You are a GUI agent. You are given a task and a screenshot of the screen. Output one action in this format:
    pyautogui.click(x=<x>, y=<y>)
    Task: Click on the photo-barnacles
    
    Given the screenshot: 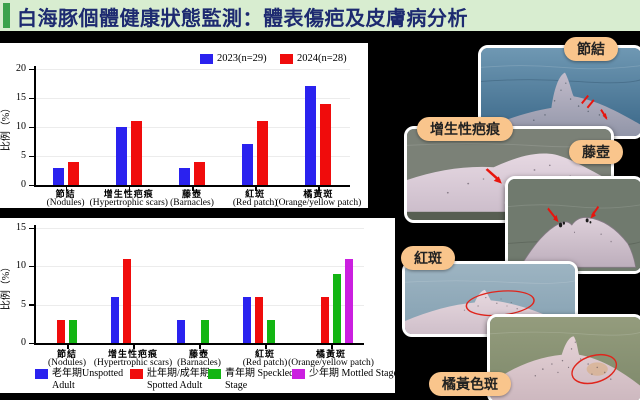 What is the action you would take?
    pyautogui.click(x=572, y=225)
    